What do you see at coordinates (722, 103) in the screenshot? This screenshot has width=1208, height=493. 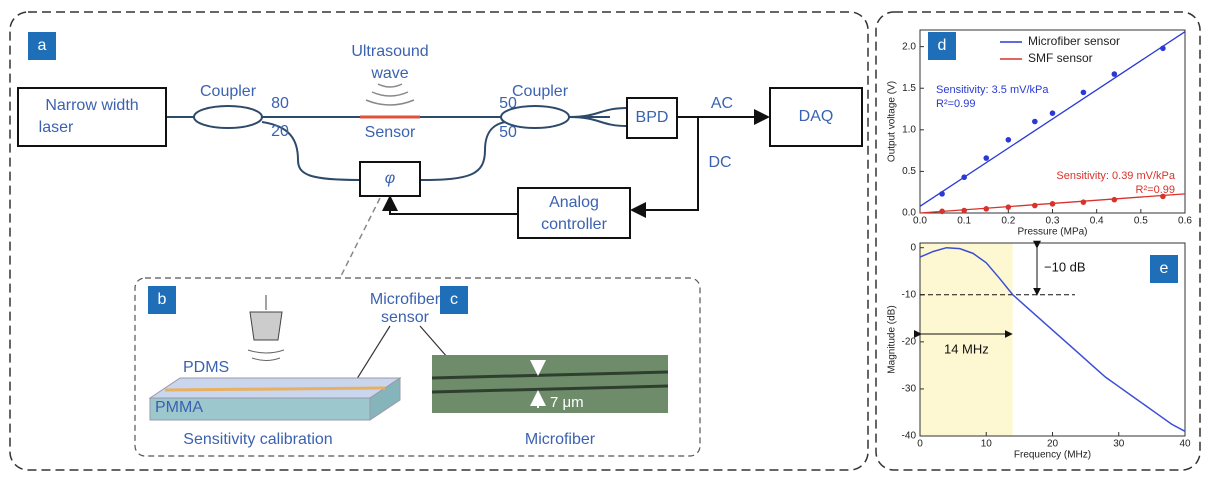 I see `ac-label: AC` at bounding box center [722, 103].